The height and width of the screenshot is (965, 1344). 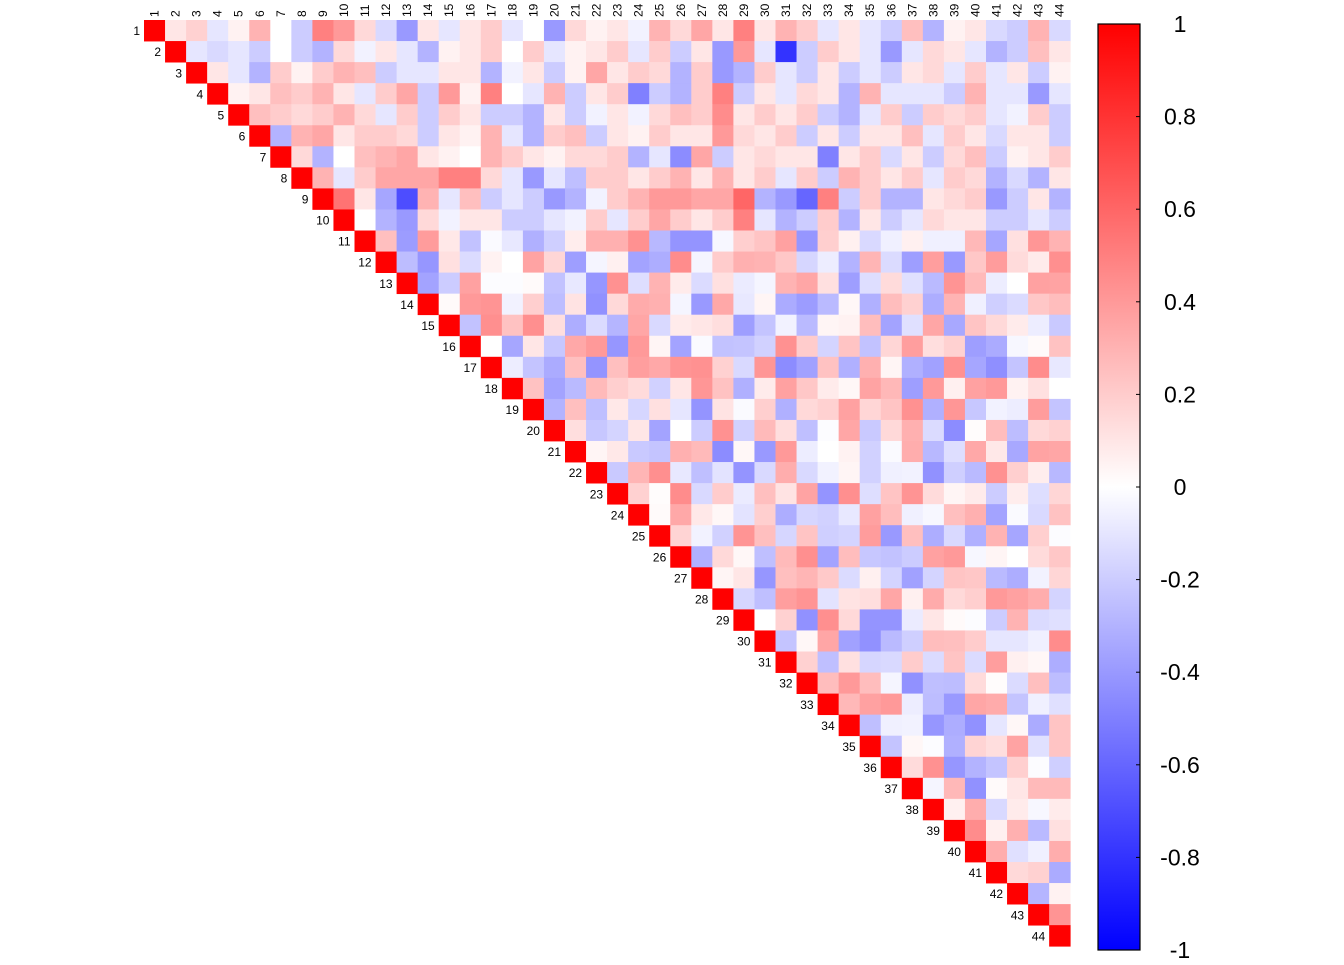 I want to click on column-label: 44, so click(x=1060, y=10).